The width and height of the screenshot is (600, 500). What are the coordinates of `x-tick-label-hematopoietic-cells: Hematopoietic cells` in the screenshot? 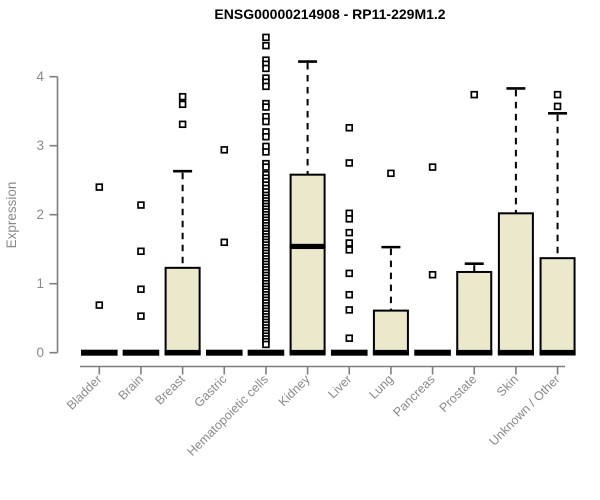 It's located at (228, 415).